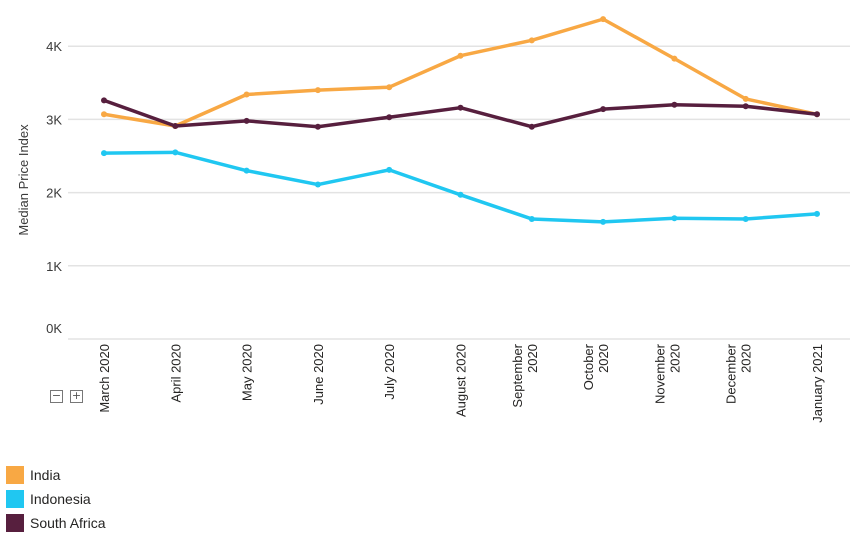  I want to click on x-tick-label: May 2020, so click(247, 372).